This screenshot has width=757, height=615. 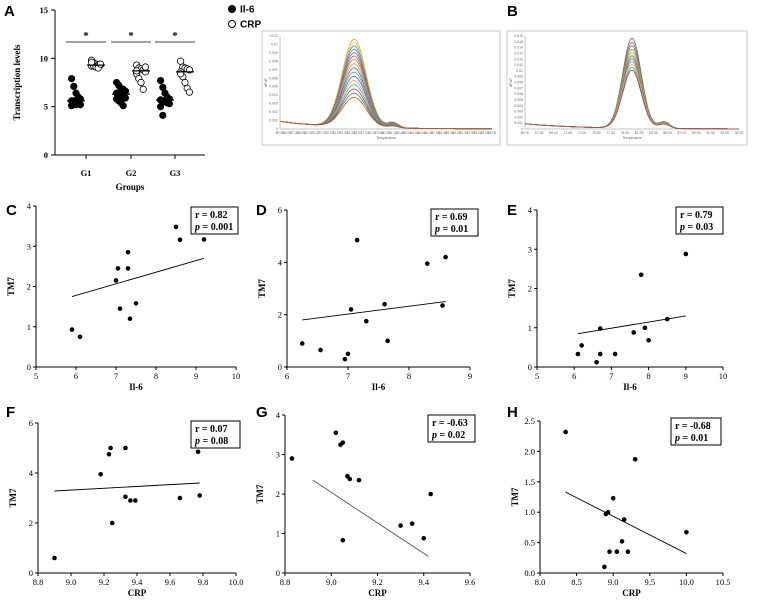 I want to click on y-axis-title: dF/dT, so click(x=511, y=82).